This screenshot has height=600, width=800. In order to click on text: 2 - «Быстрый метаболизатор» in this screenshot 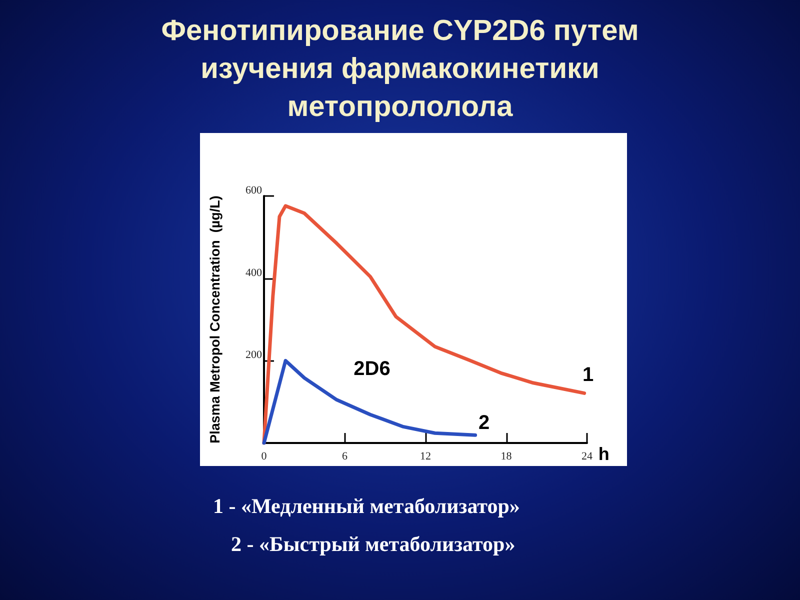, I will do `click(373, 544)`.